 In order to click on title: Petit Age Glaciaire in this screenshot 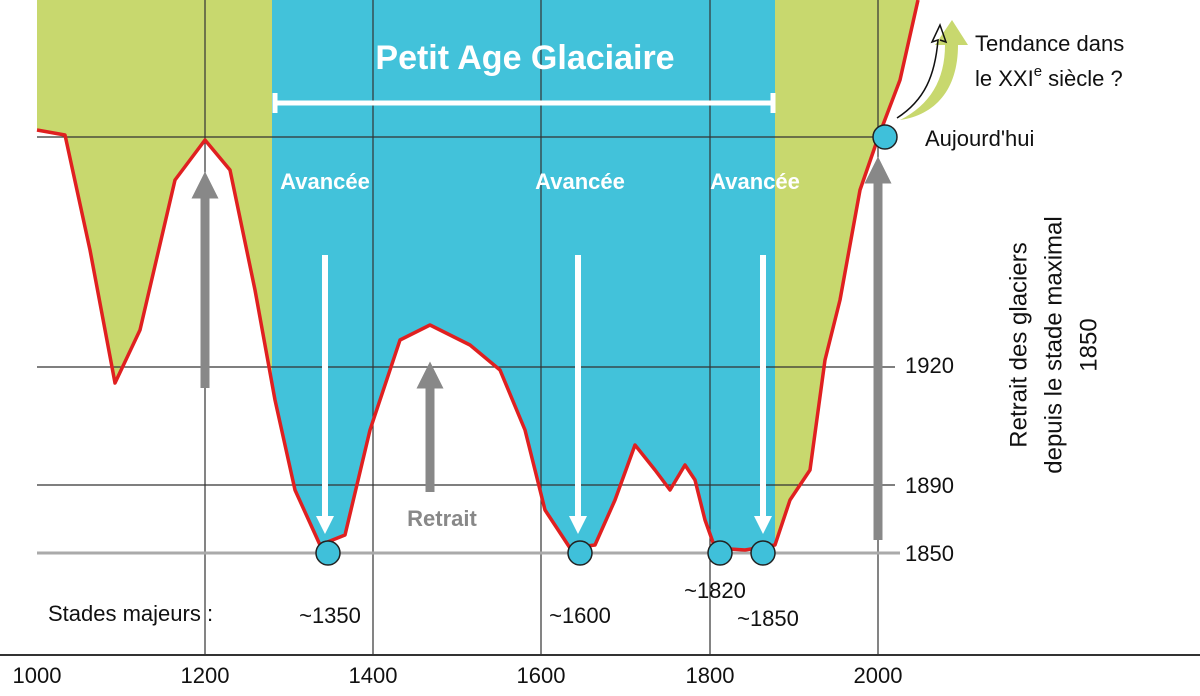, I will do `click(524, 58)`.